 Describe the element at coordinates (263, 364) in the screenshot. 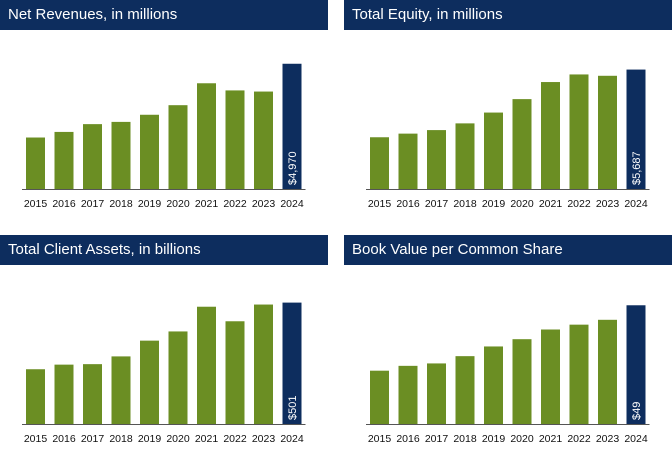

I see `bar-total-client-assets-2023` at that location.